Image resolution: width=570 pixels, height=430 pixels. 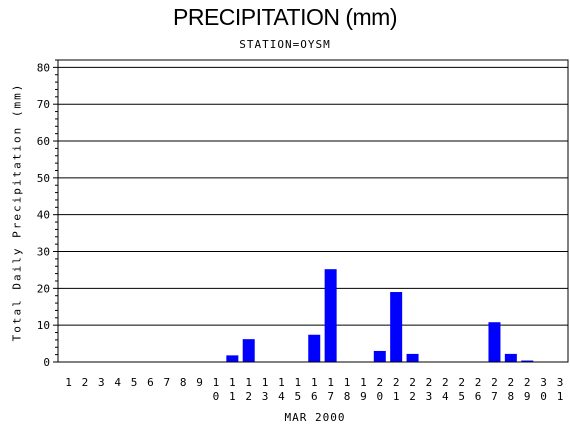 I want to click on y-tick-label-0: 0, so click(x=46, y=362).